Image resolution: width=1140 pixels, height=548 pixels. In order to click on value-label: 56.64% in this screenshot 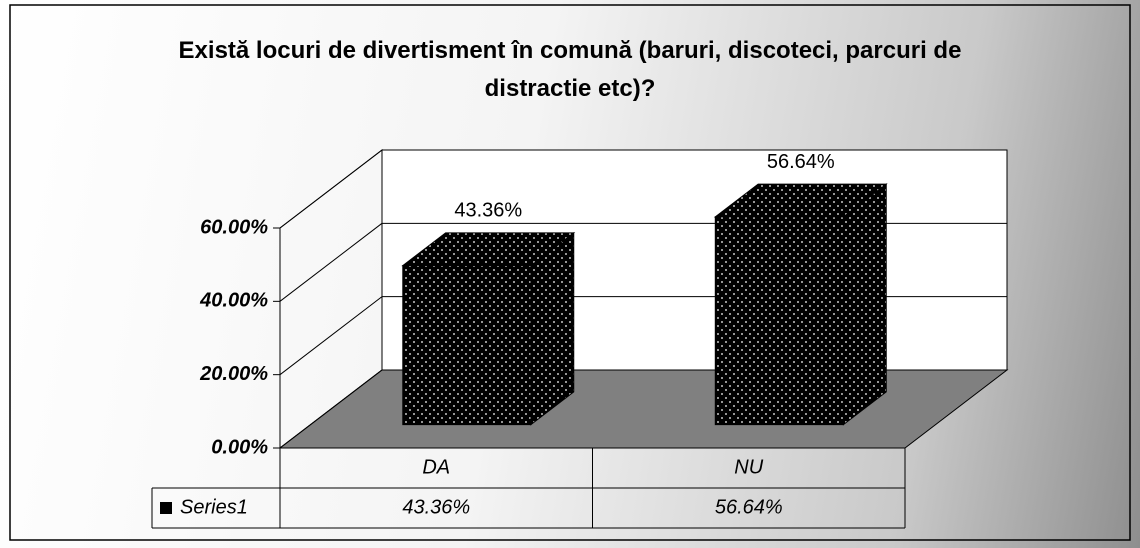, I will do `click(801, 162)`.